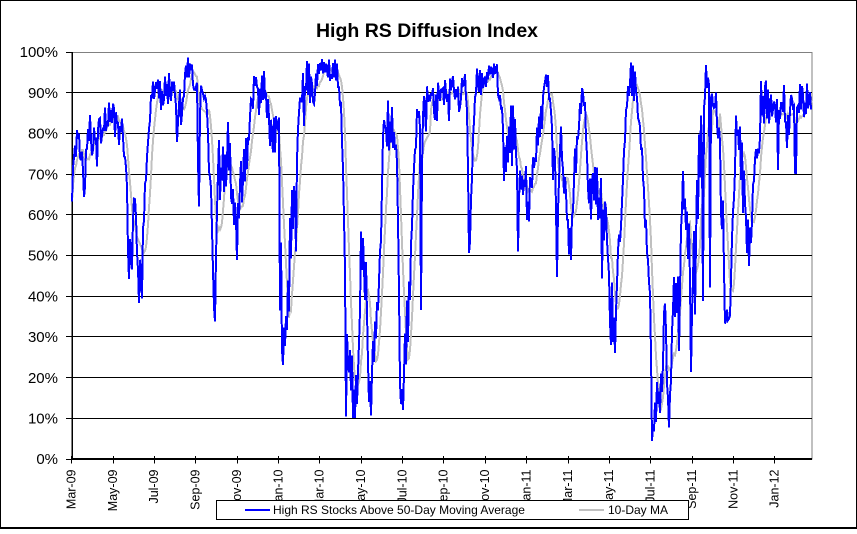  Describe the element at coordinates (733, 488) in the screenshot. I see `svg-text: Nov-11` at that location.